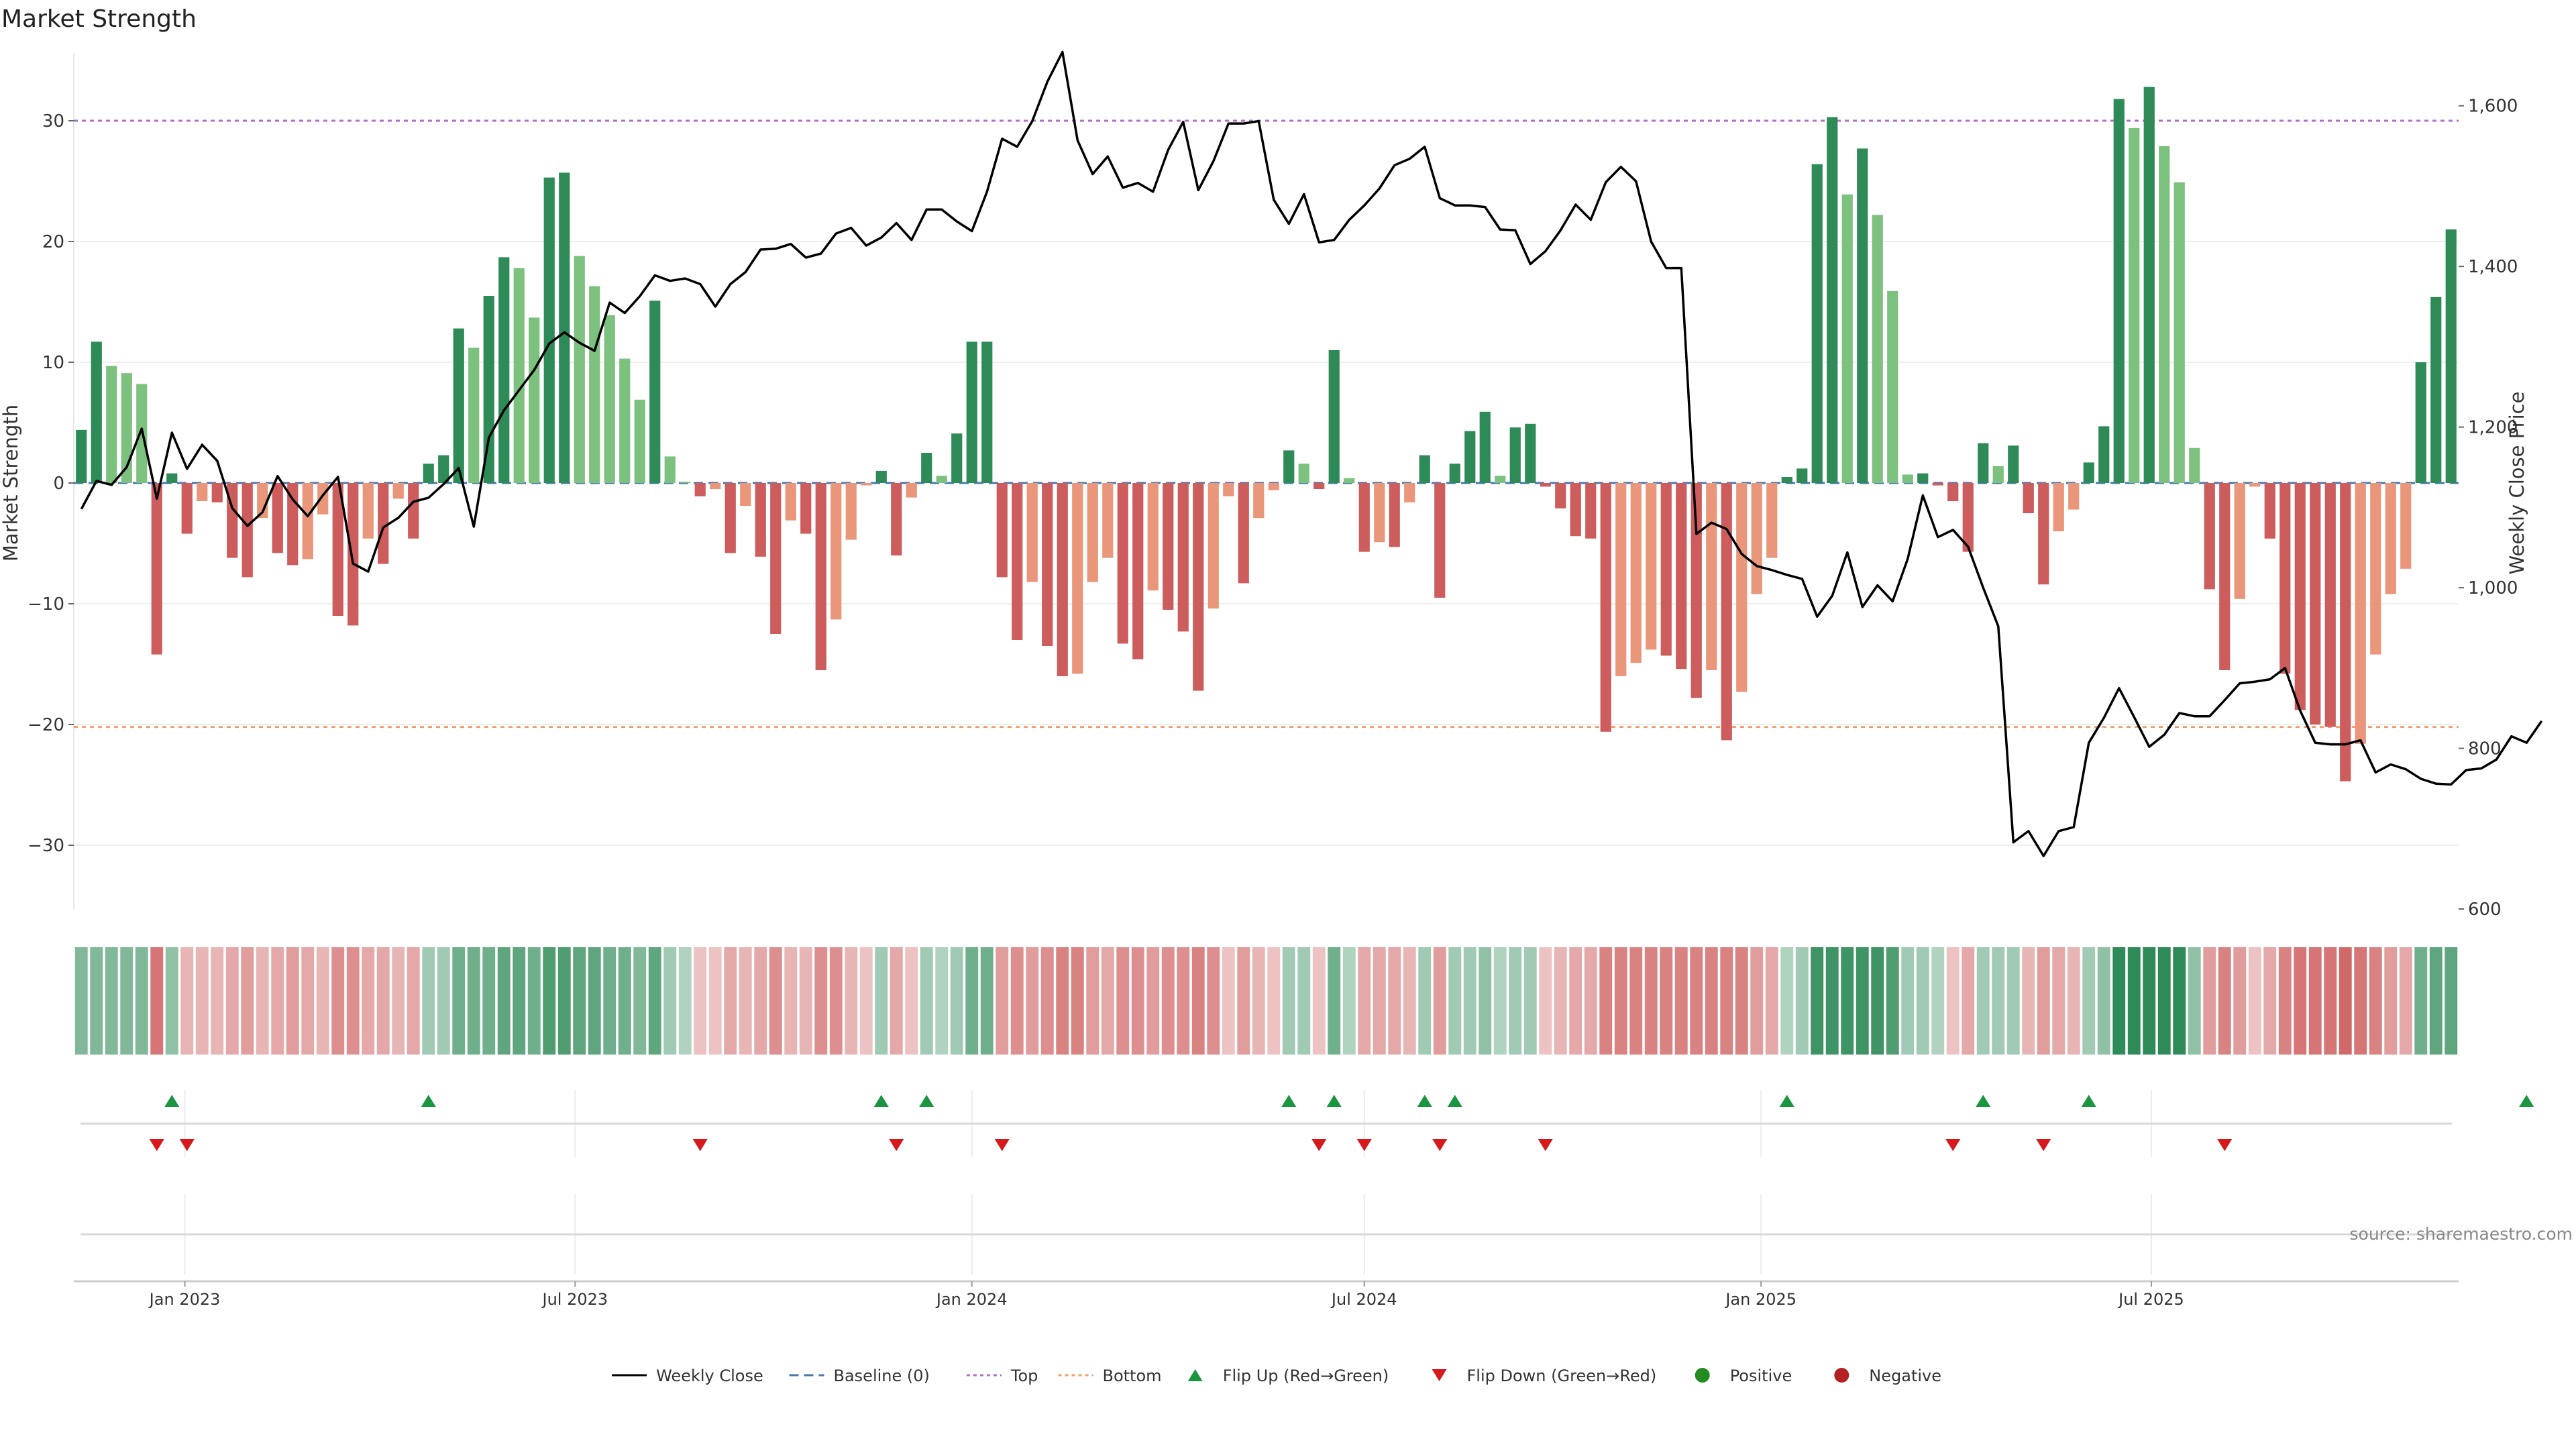 This screenshot has height=1449, width=2576. What do you see at coordinates (1562, 1375) in the screenshot?
I see `legend-label: Flip Down (Green→Red)` at bounding box center [1562, 1375].